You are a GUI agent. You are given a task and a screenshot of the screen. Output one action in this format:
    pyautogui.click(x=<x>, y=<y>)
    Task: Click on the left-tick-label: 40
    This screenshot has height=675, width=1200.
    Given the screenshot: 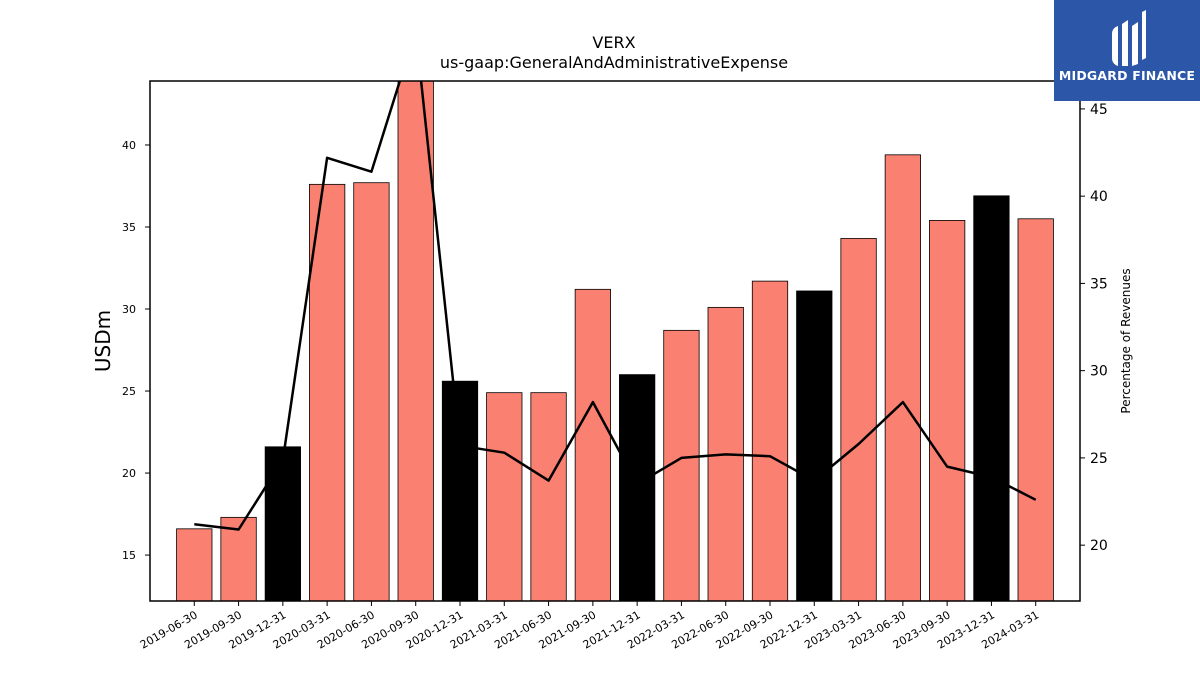 What is the action you would take?
    pyautogui.click(x=129, y=145)
    